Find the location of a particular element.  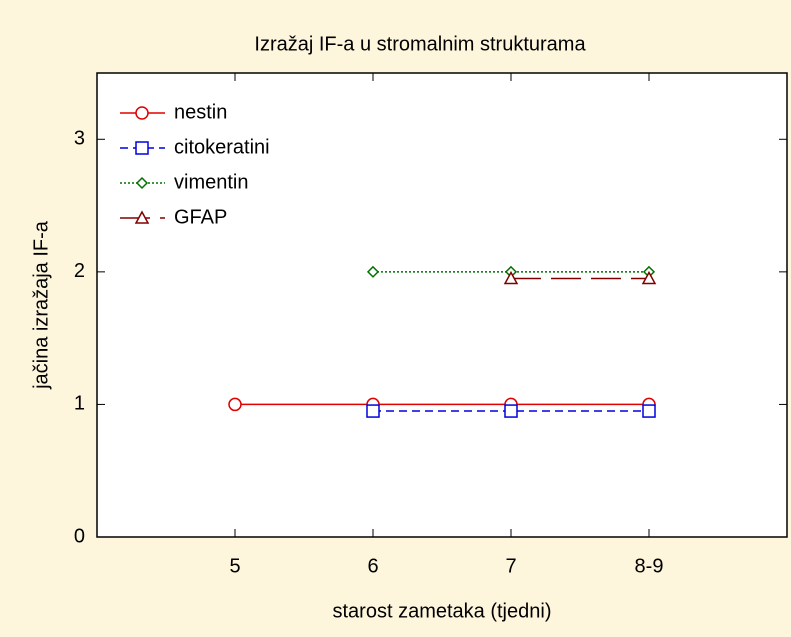

x-tick-label: 6 is located at coordinates (372, 566).